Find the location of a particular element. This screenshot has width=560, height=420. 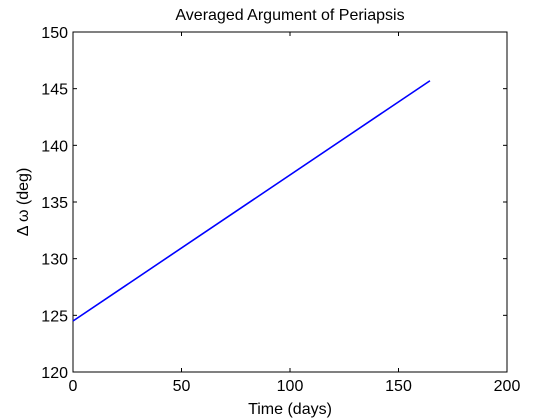

y-tick-label: 125 is located at coordinates (54, 316).